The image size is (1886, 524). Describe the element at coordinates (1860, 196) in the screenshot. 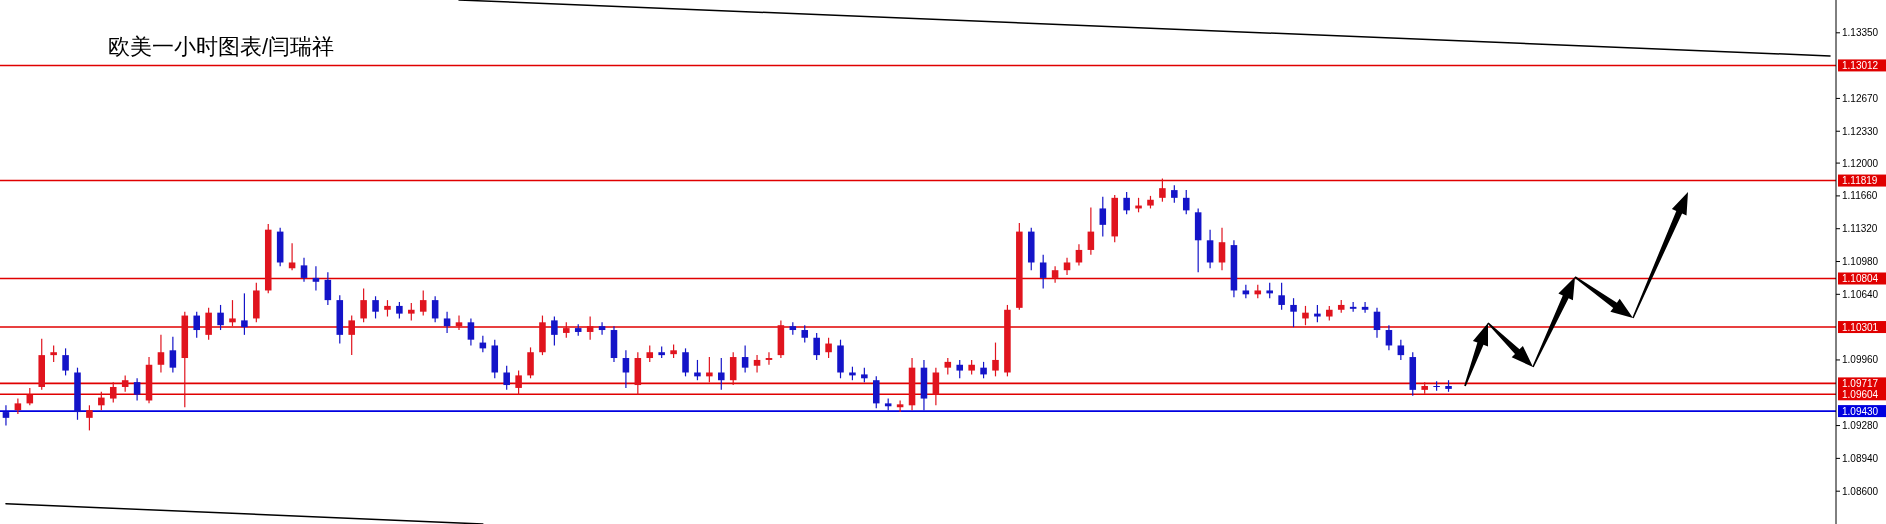

I see `y-tick-label: 1.11660` at that location.